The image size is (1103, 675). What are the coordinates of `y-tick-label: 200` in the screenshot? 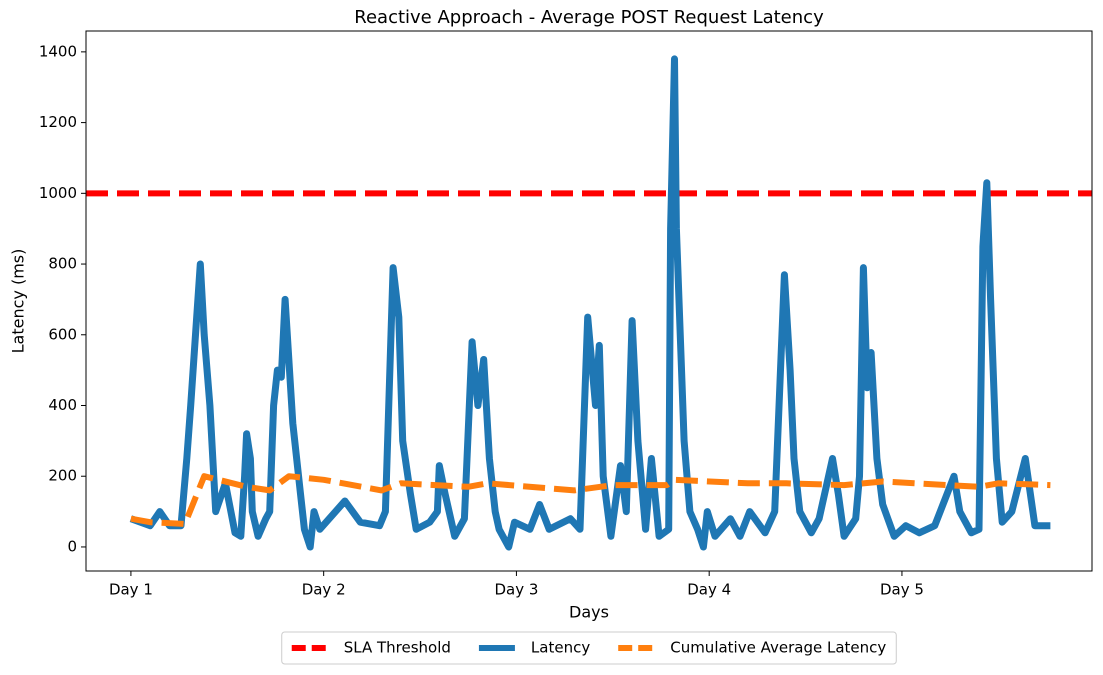 It's located at (62, 476).